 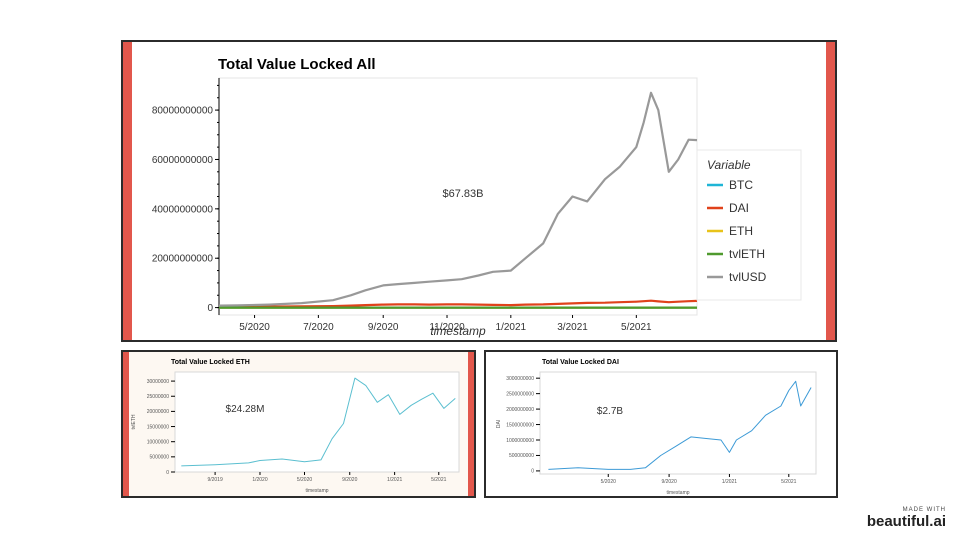 I want to click on y-tick-label: 15000000, so click(x=158, y=427).